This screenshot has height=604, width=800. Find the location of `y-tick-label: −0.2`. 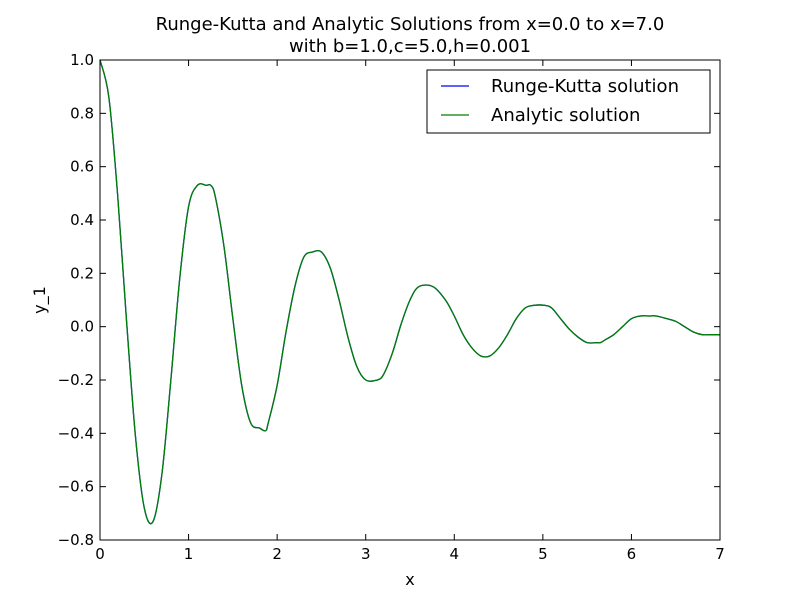

y-tick-label: −0.2 is located at coordinates (76, 380).